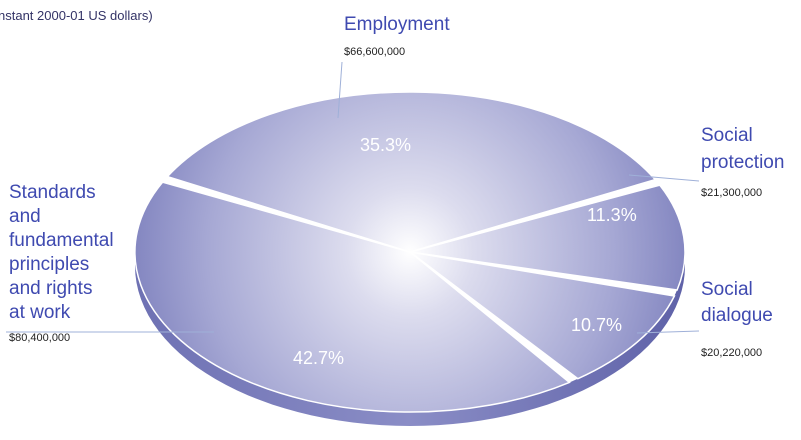  Describe the element at coordinates (340, 90) in the screenshot. I see `leader-line-employment` at that location.